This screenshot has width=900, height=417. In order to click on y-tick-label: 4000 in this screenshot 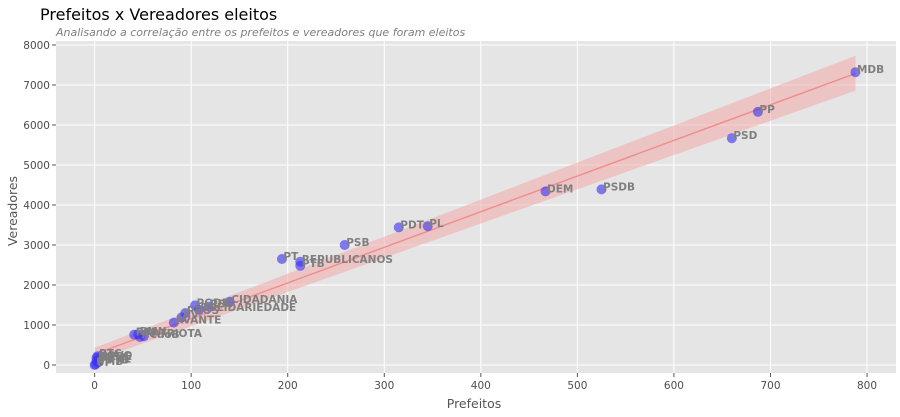, I will do `click(36, 206)`.